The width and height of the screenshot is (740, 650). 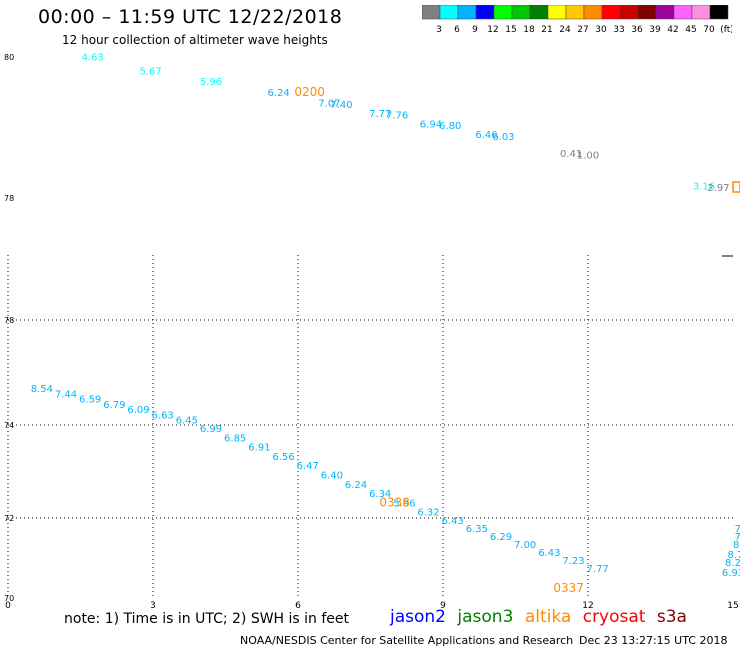 What do you see at coordinates (655, 30) in the screenshot?
I see `colorbar-tick-label: 39` at bounding box center [655, 30].